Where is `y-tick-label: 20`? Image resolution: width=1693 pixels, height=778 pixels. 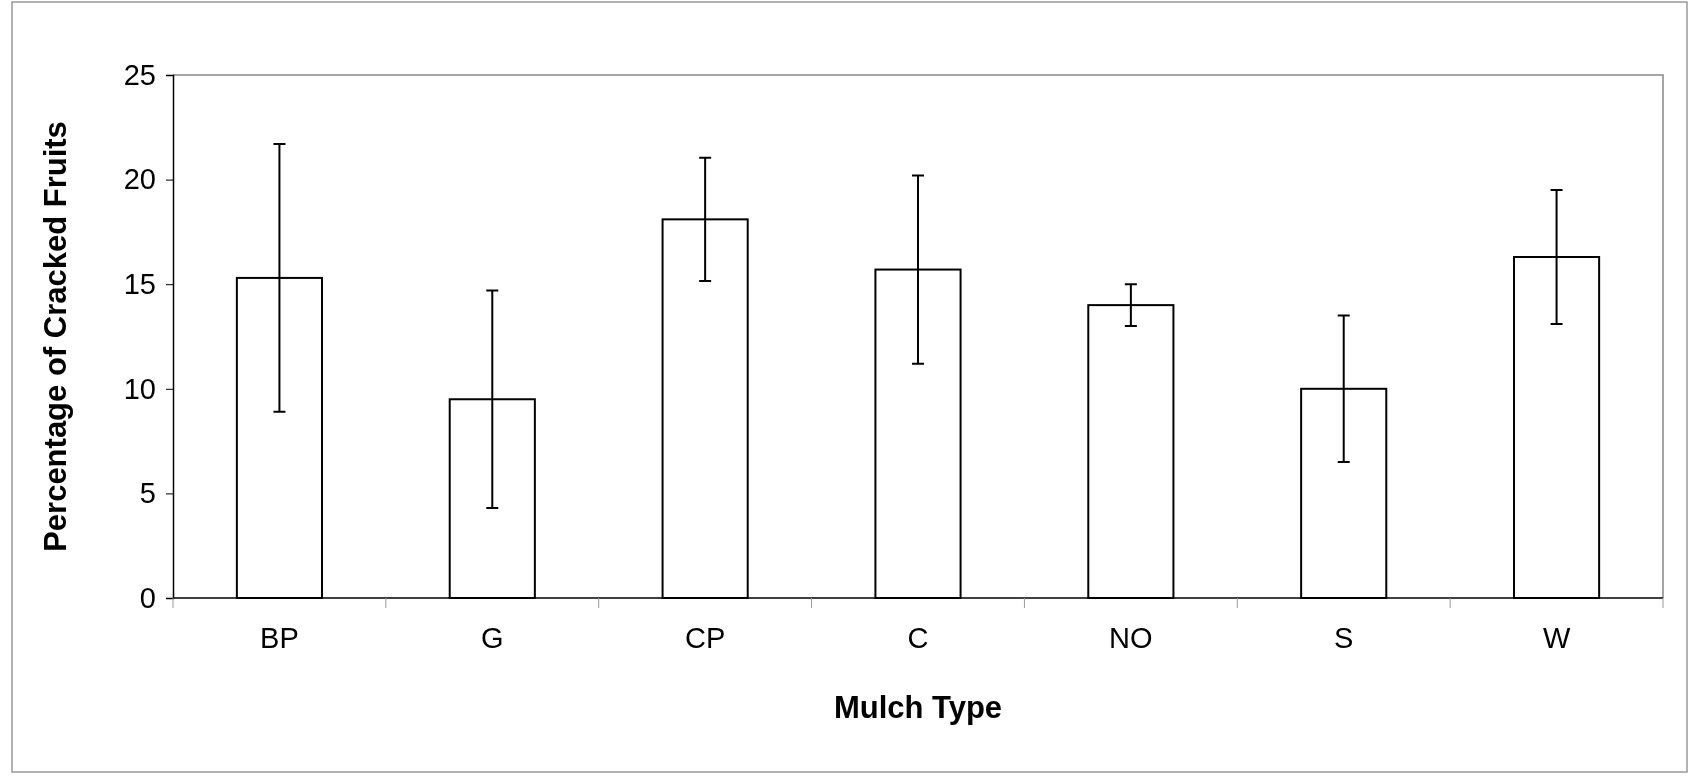
y-tick-label: 20 is located at coordinates (139, 179).